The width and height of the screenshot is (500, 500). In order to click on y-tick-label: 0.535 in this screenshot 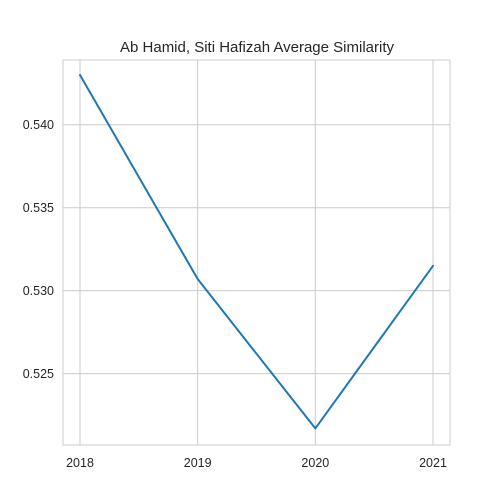, I will do `click(38, 208)`.